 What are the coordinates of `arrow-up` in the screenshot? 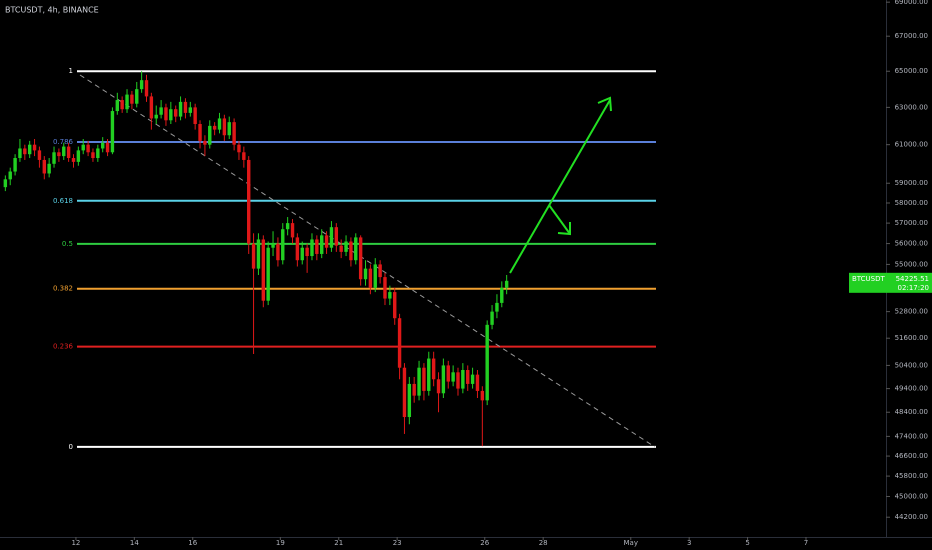 It's located at (560, 185).